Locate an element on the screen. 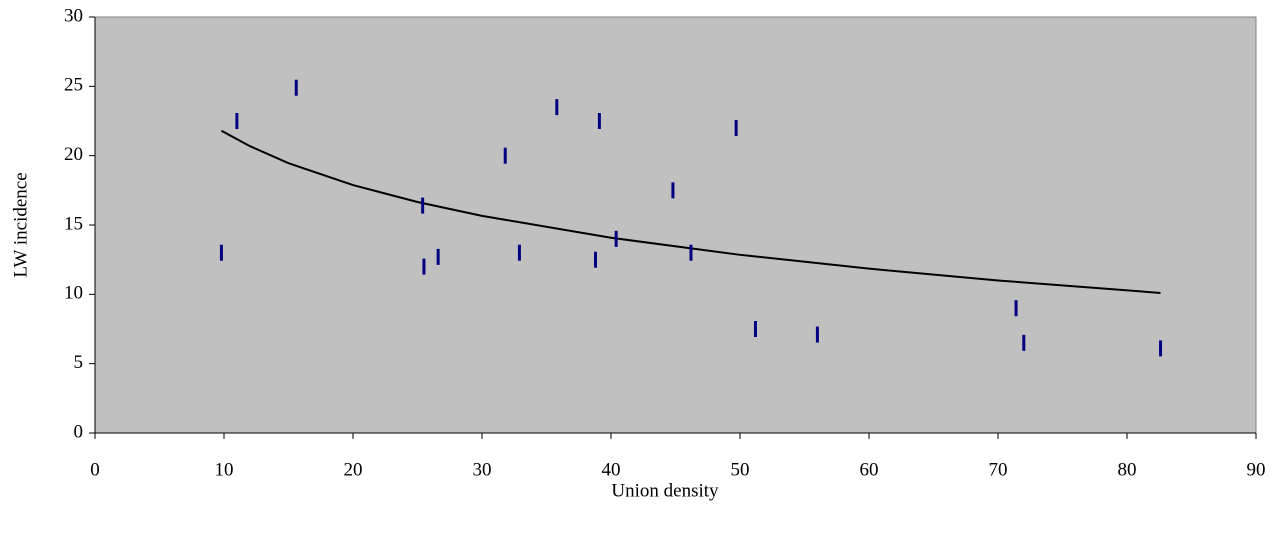 This screenshot has width=1287, height=535. x-tick-label: 80 is located at coordinates (1127, 469).